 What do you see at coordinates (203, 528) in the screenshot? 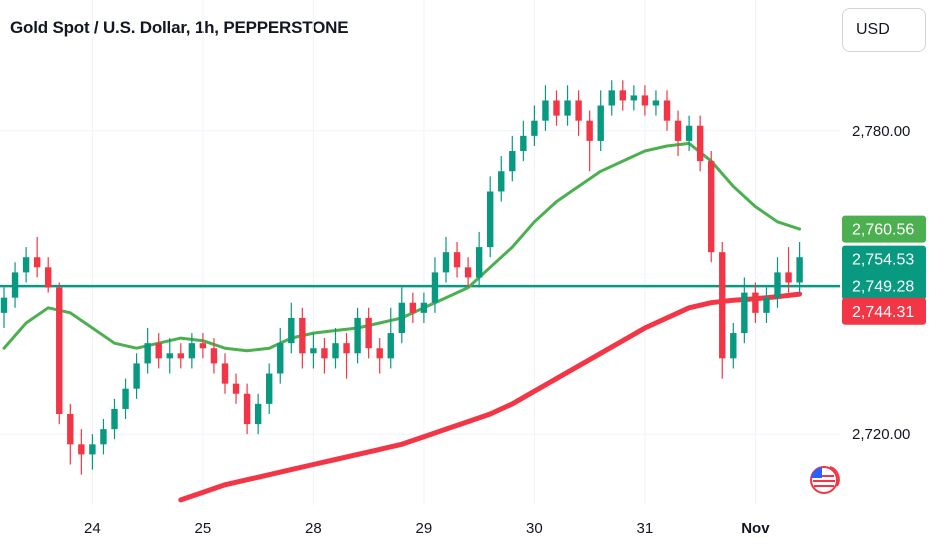
I see `x-tick-label-1: 25` at bounding box center [203, 528].